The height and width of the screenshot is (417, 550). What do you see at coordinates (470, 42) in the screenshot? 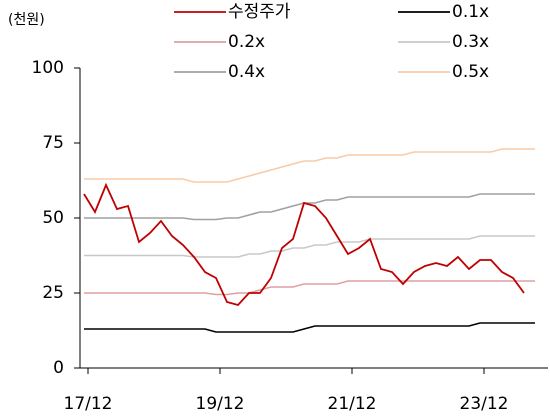
I see `legend-label: 0.3x` at bounding box center [470, 42].